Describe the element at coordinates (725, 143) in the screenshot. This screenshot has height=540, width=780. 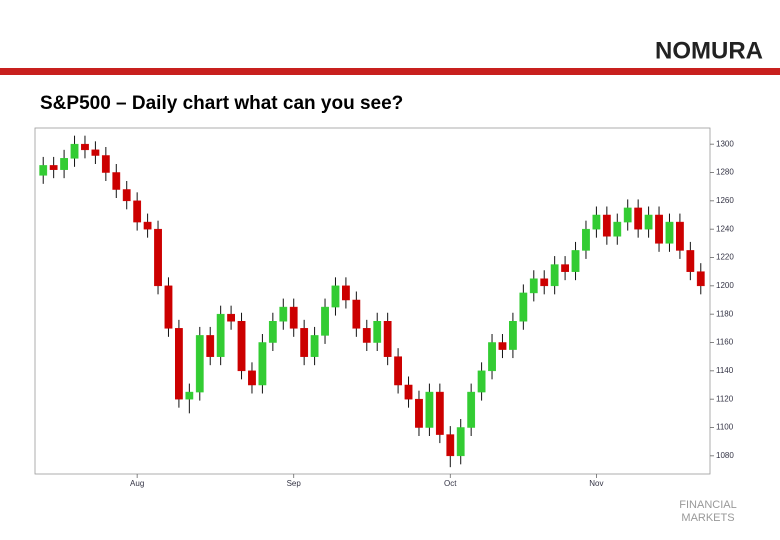
I see `y-tick-label: 1300` at that location.